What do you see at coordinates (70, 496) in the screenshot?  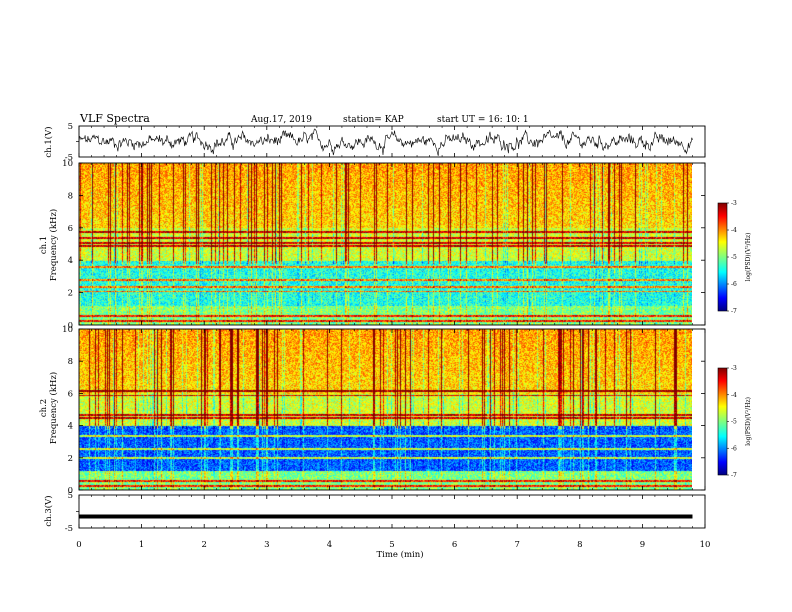 I see `ch3-ytick-label: 5` at bounding box center [70, 496].